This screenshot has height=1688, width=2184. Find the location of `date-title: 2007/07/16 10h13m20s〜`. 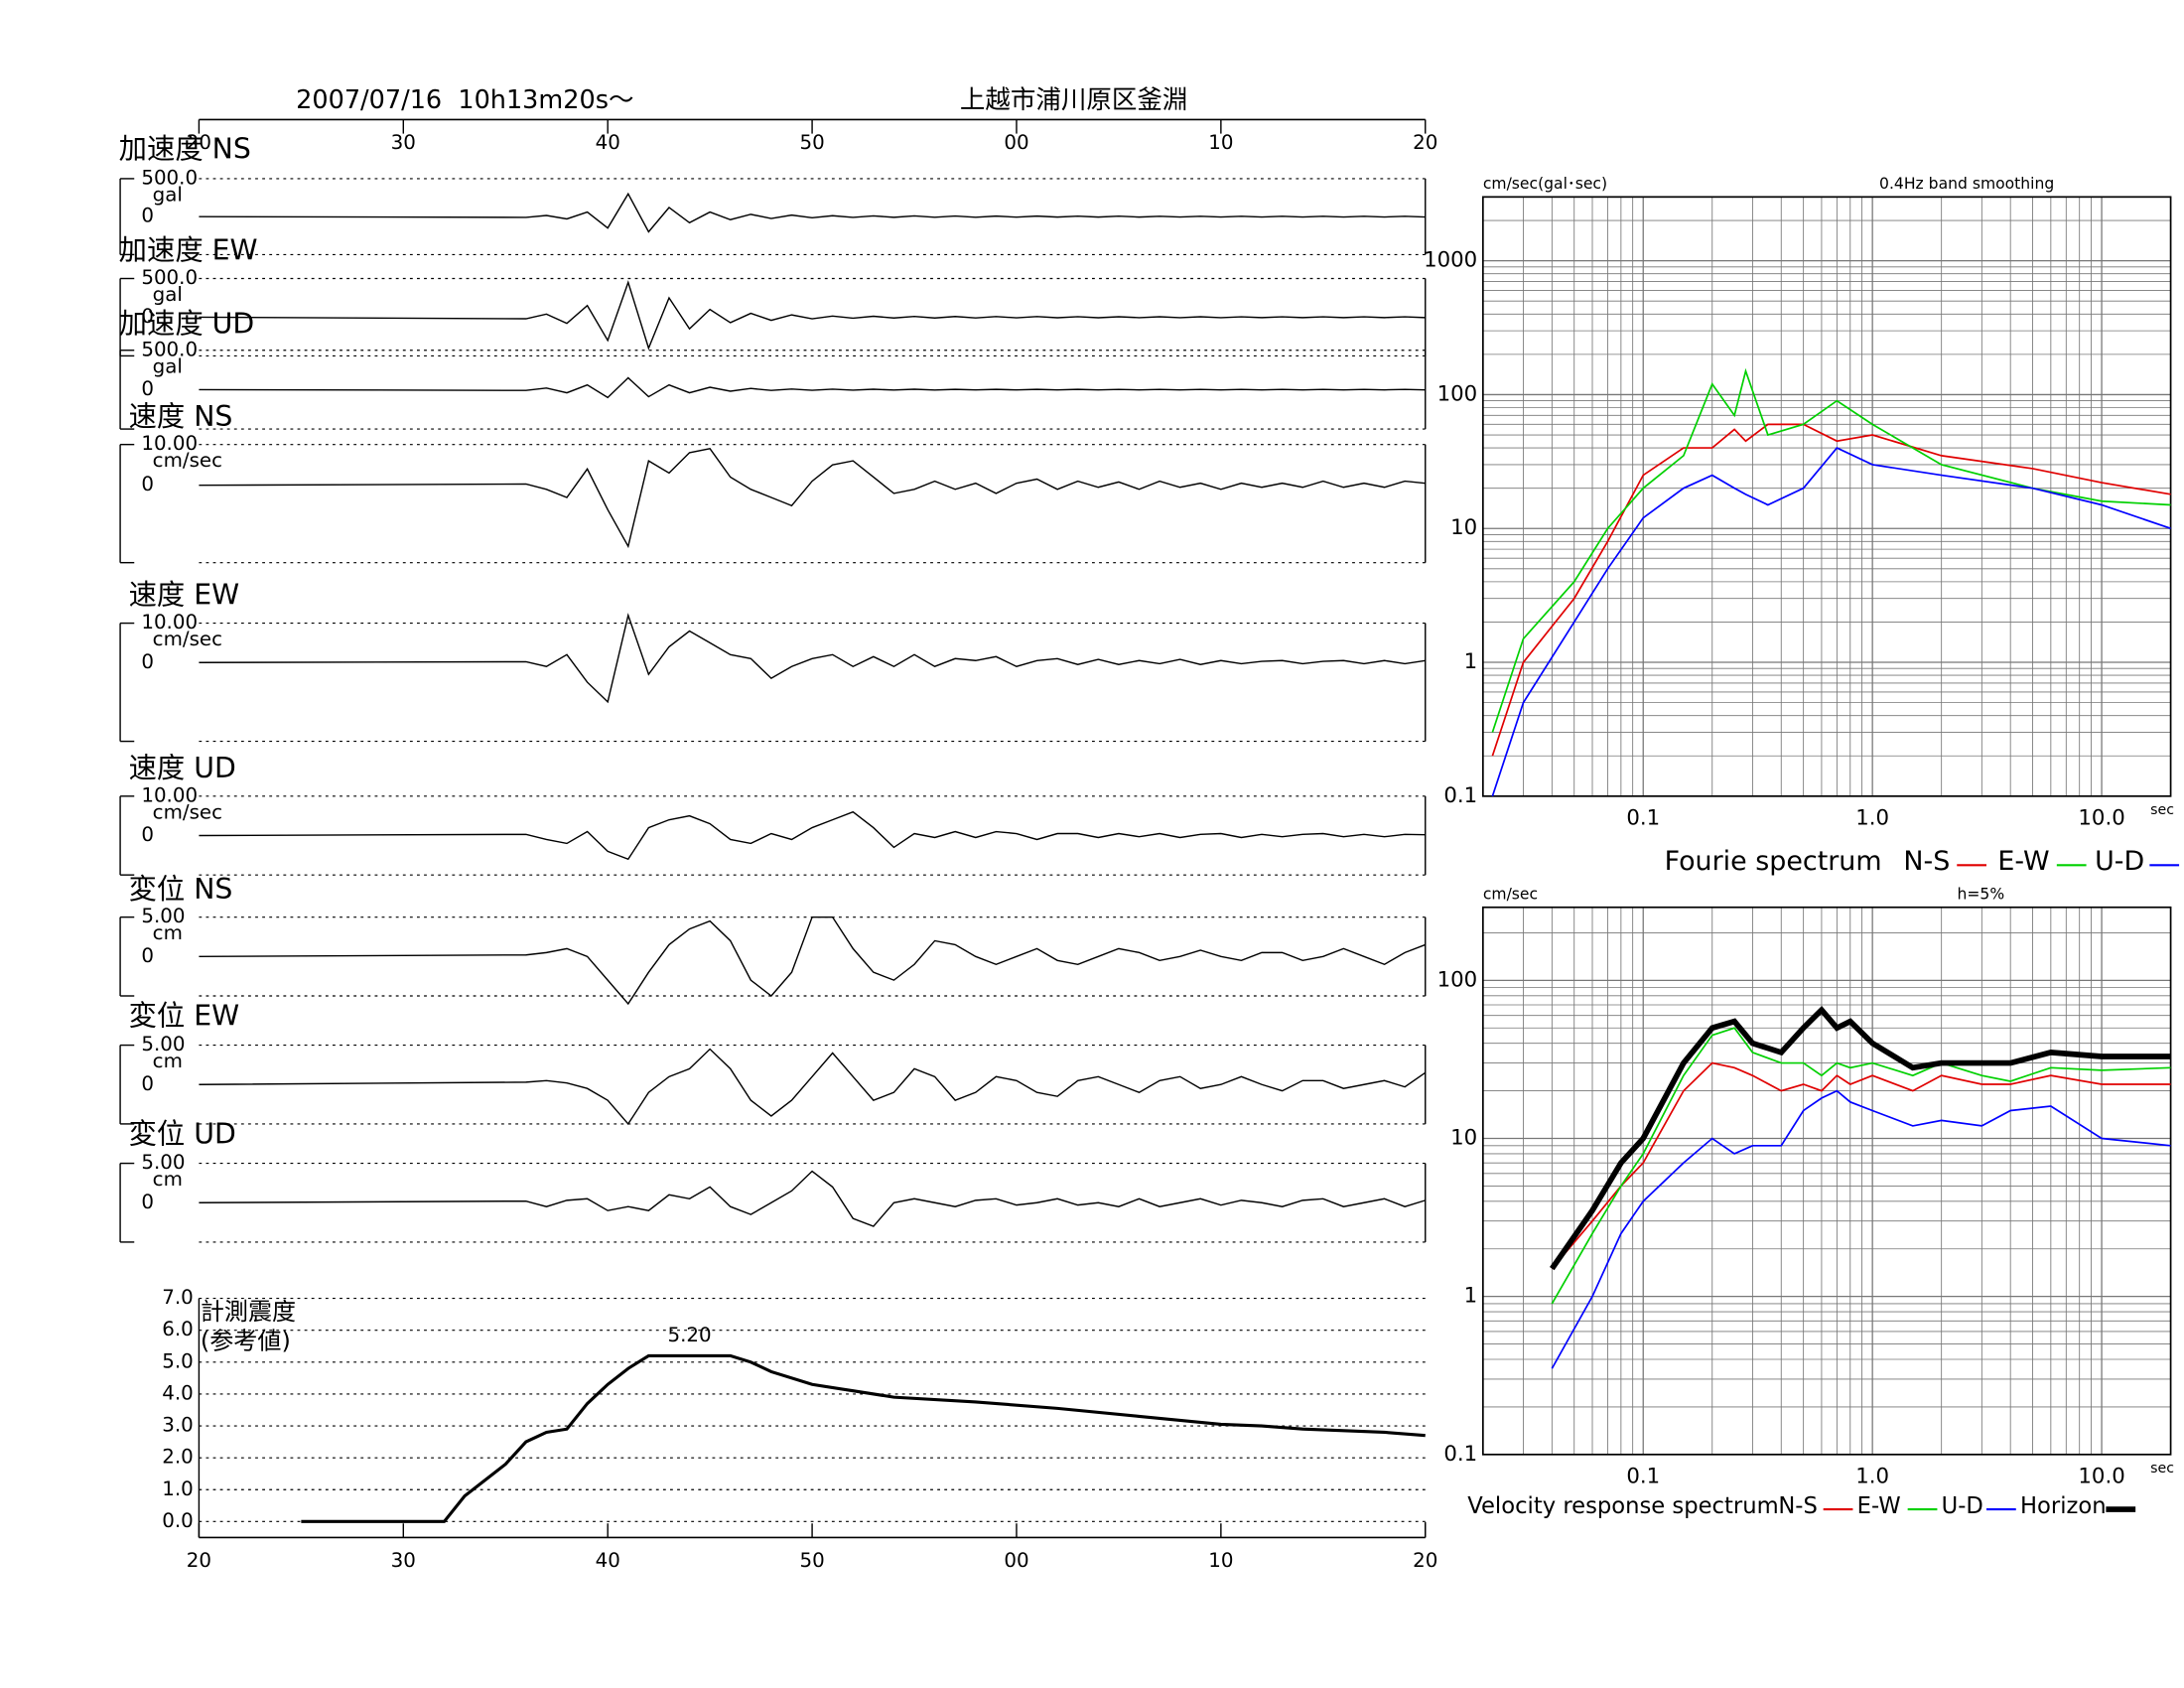

date-title: 2007/07/16 10h13m20s〜 is located at coordinates (464, 100).